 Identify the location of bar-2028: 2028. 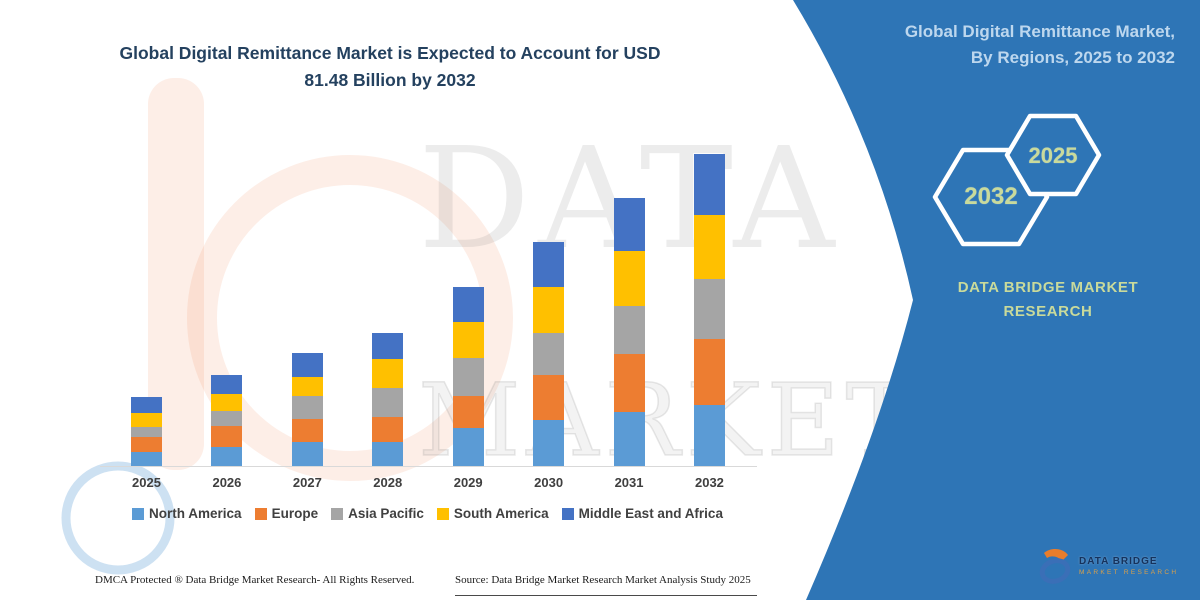
(388, 315).